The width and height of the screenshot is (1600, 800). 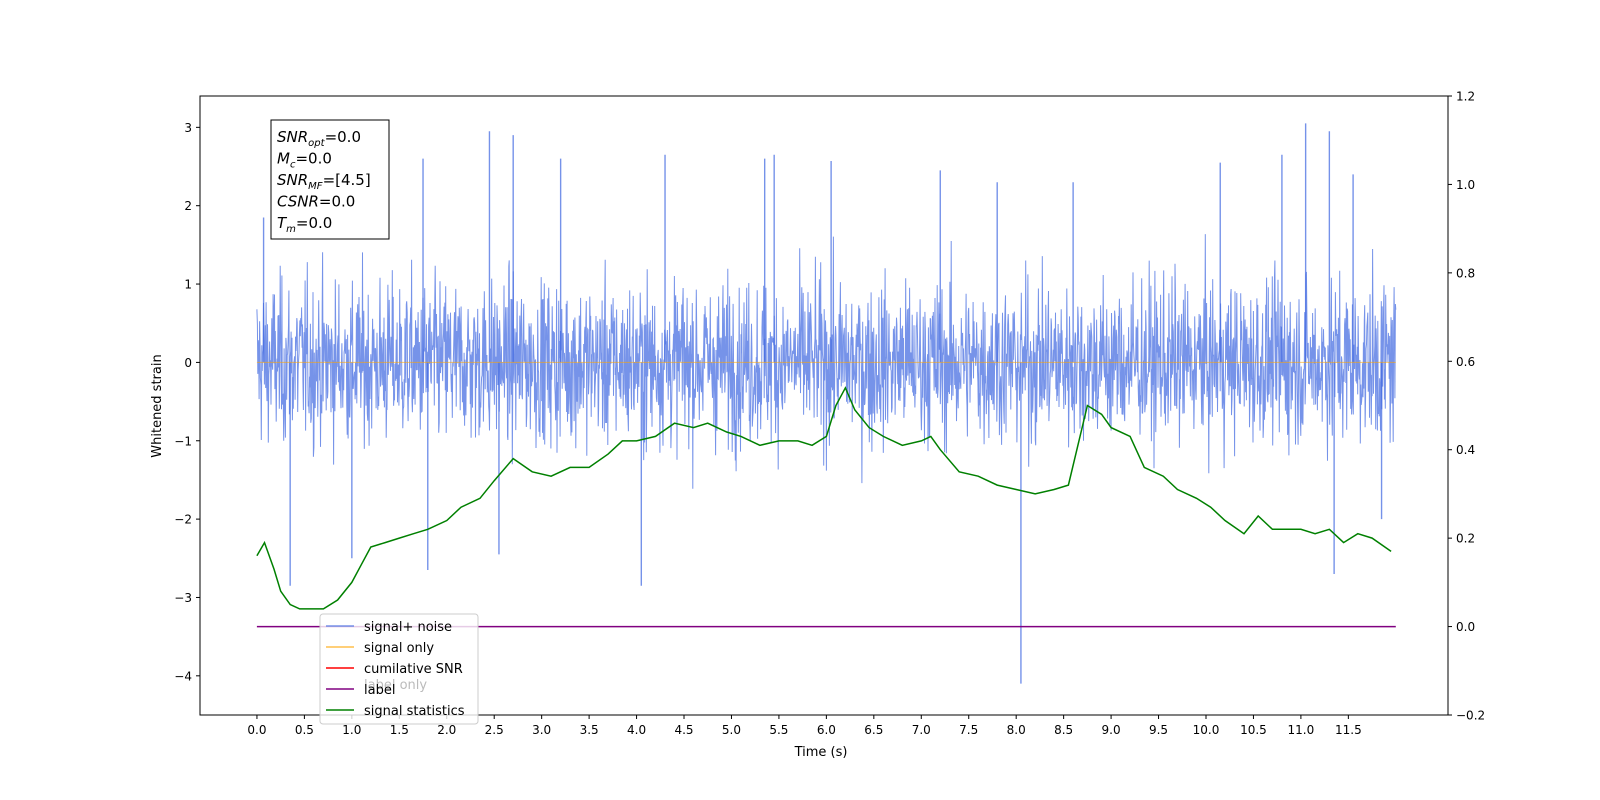 I want to click on x-tick-label: 3.0, so click(x=541, y=730).